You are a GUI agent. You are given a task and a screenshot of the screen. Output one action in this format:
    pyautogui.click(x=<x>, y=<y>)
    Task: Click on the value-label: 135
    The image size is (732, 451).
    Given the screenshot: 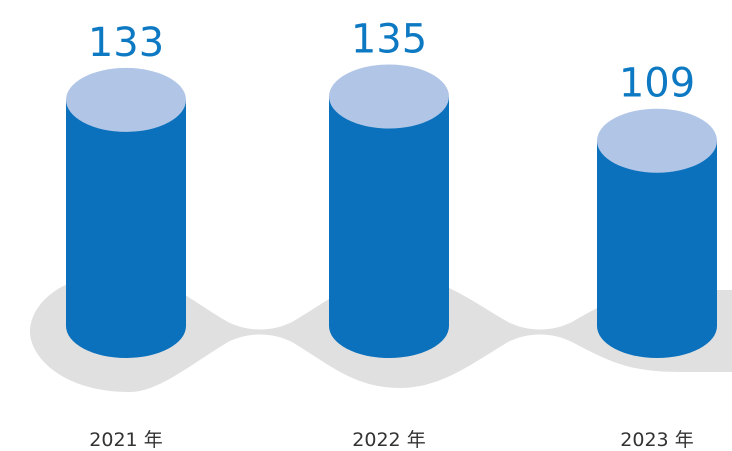 What is the action you would take?
    pyautogui.click(x=389, y=40)
    